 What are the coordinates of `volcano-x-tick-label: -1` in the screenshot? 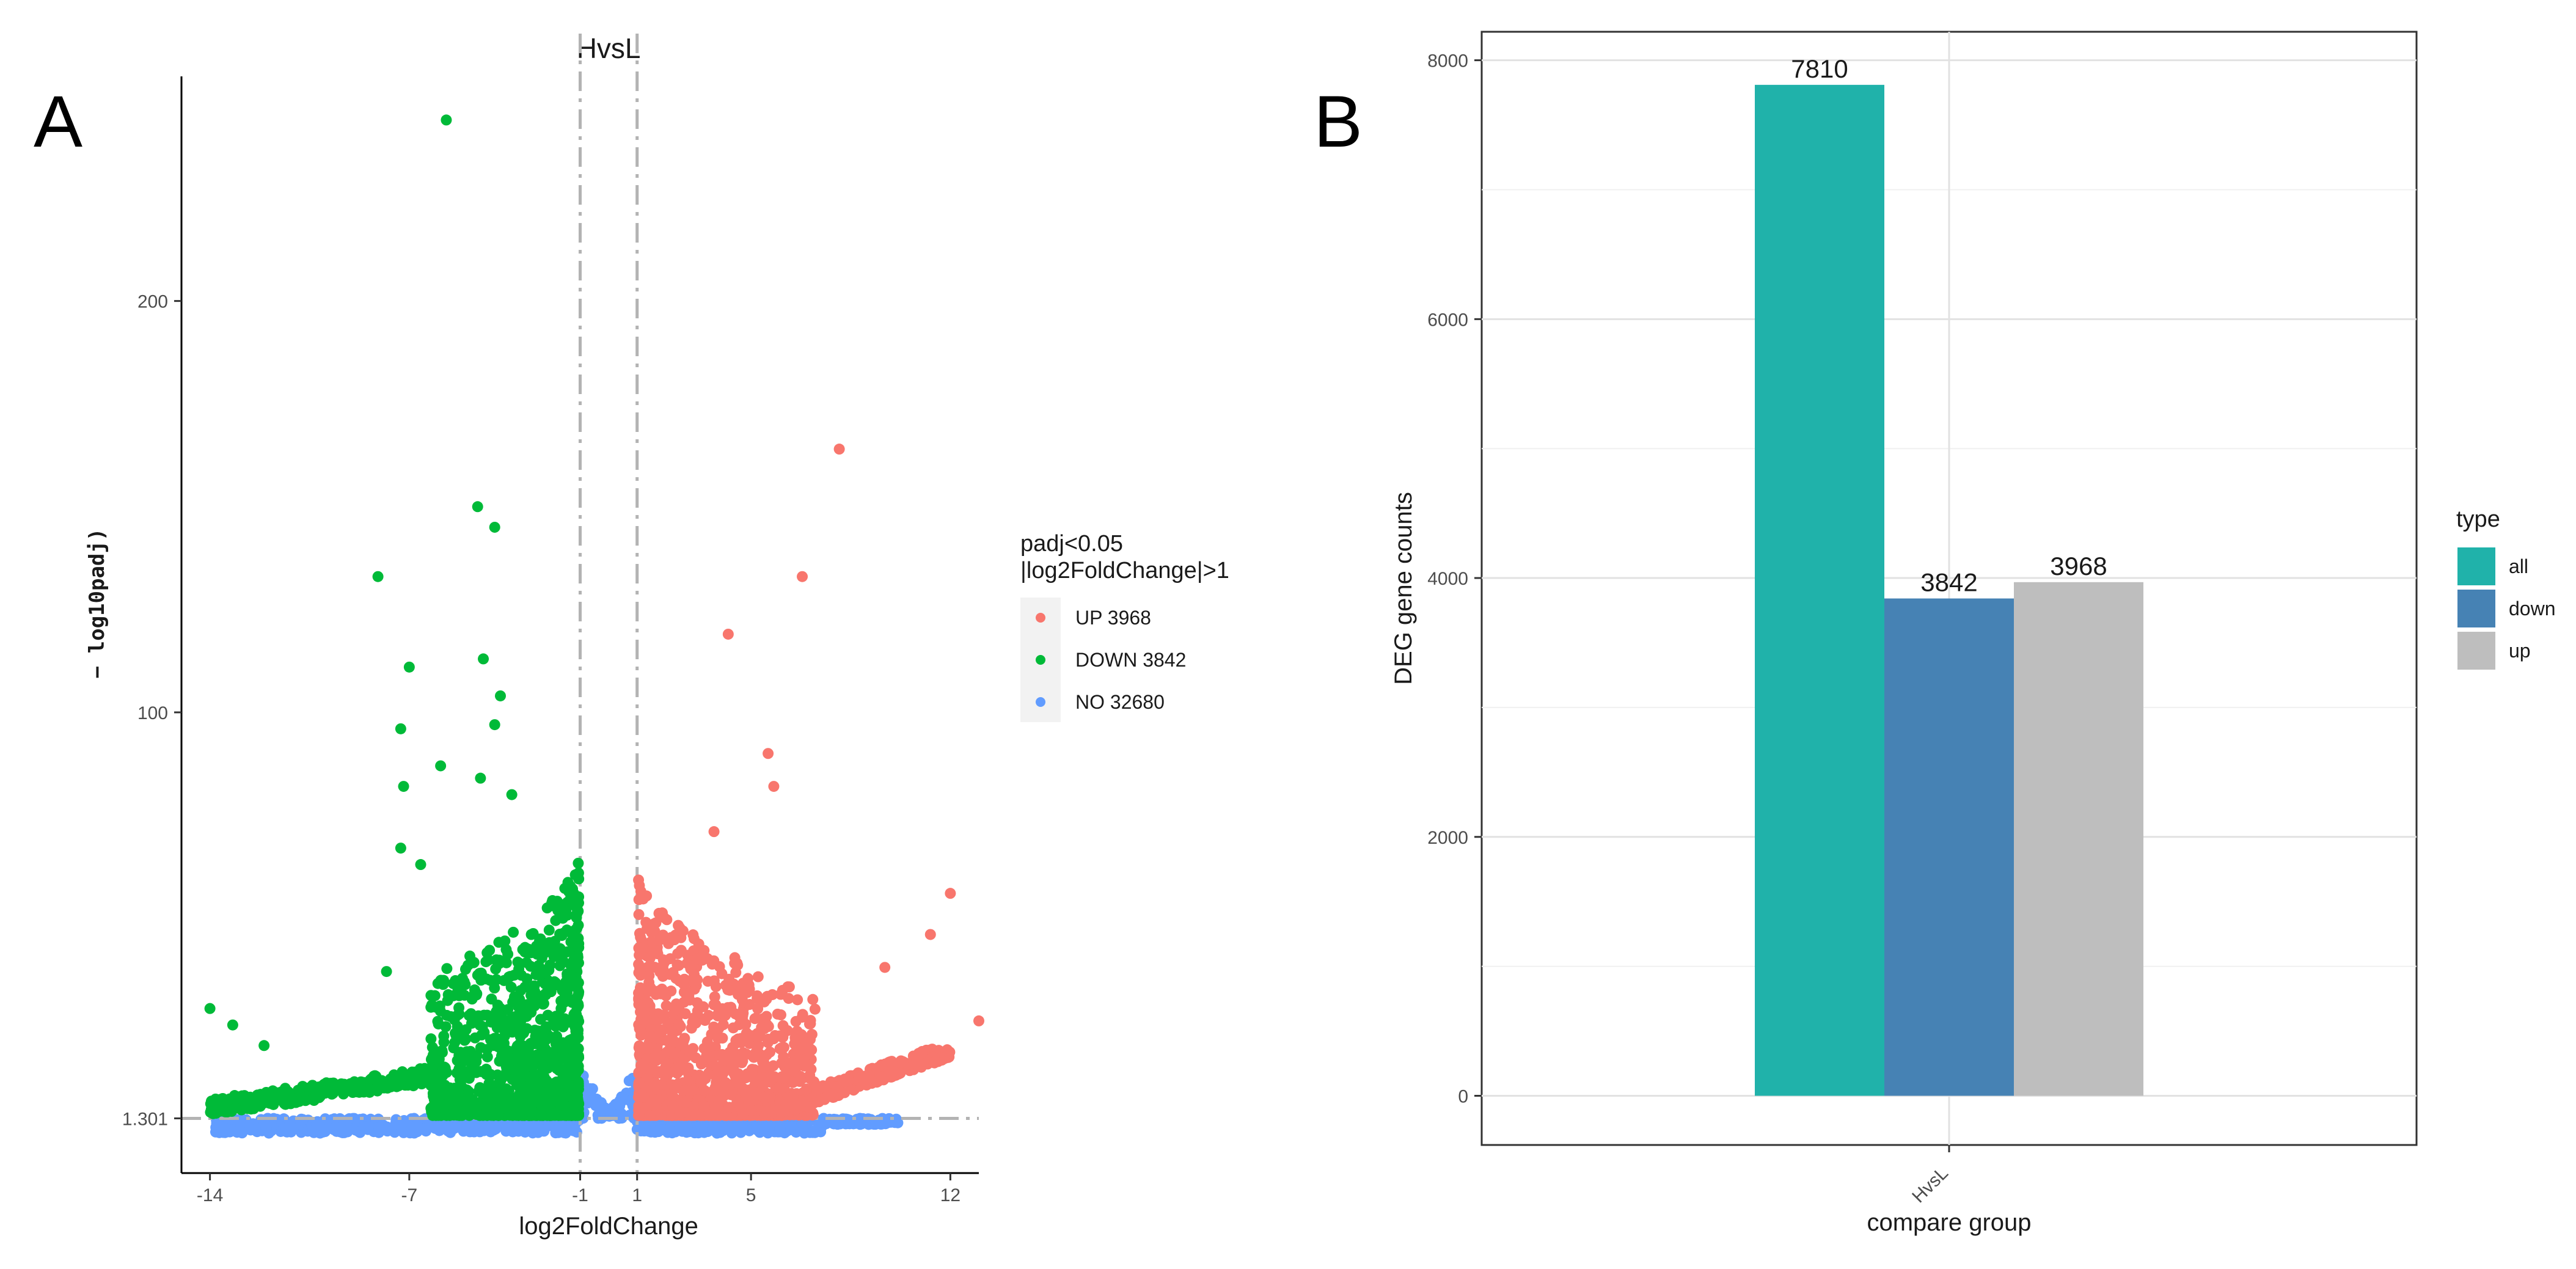 It's located at (580, 1195).